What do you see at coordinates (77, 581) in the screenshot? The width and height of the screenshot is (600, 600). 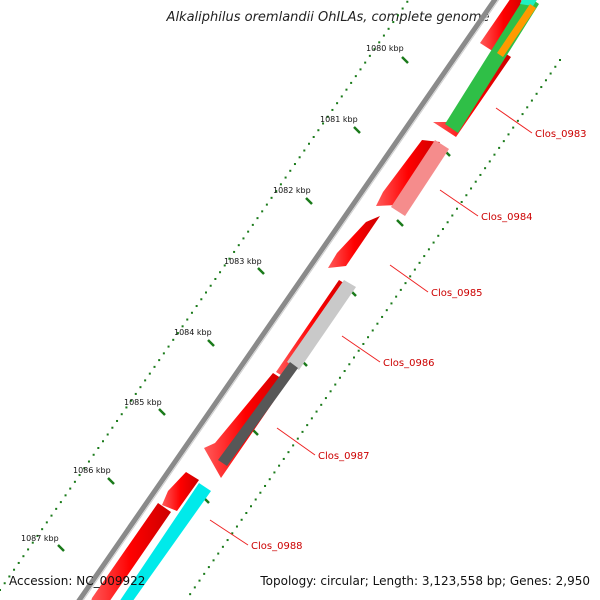 I see `accession-text: Accession: NC_009922` at bounding box center [77, 581].